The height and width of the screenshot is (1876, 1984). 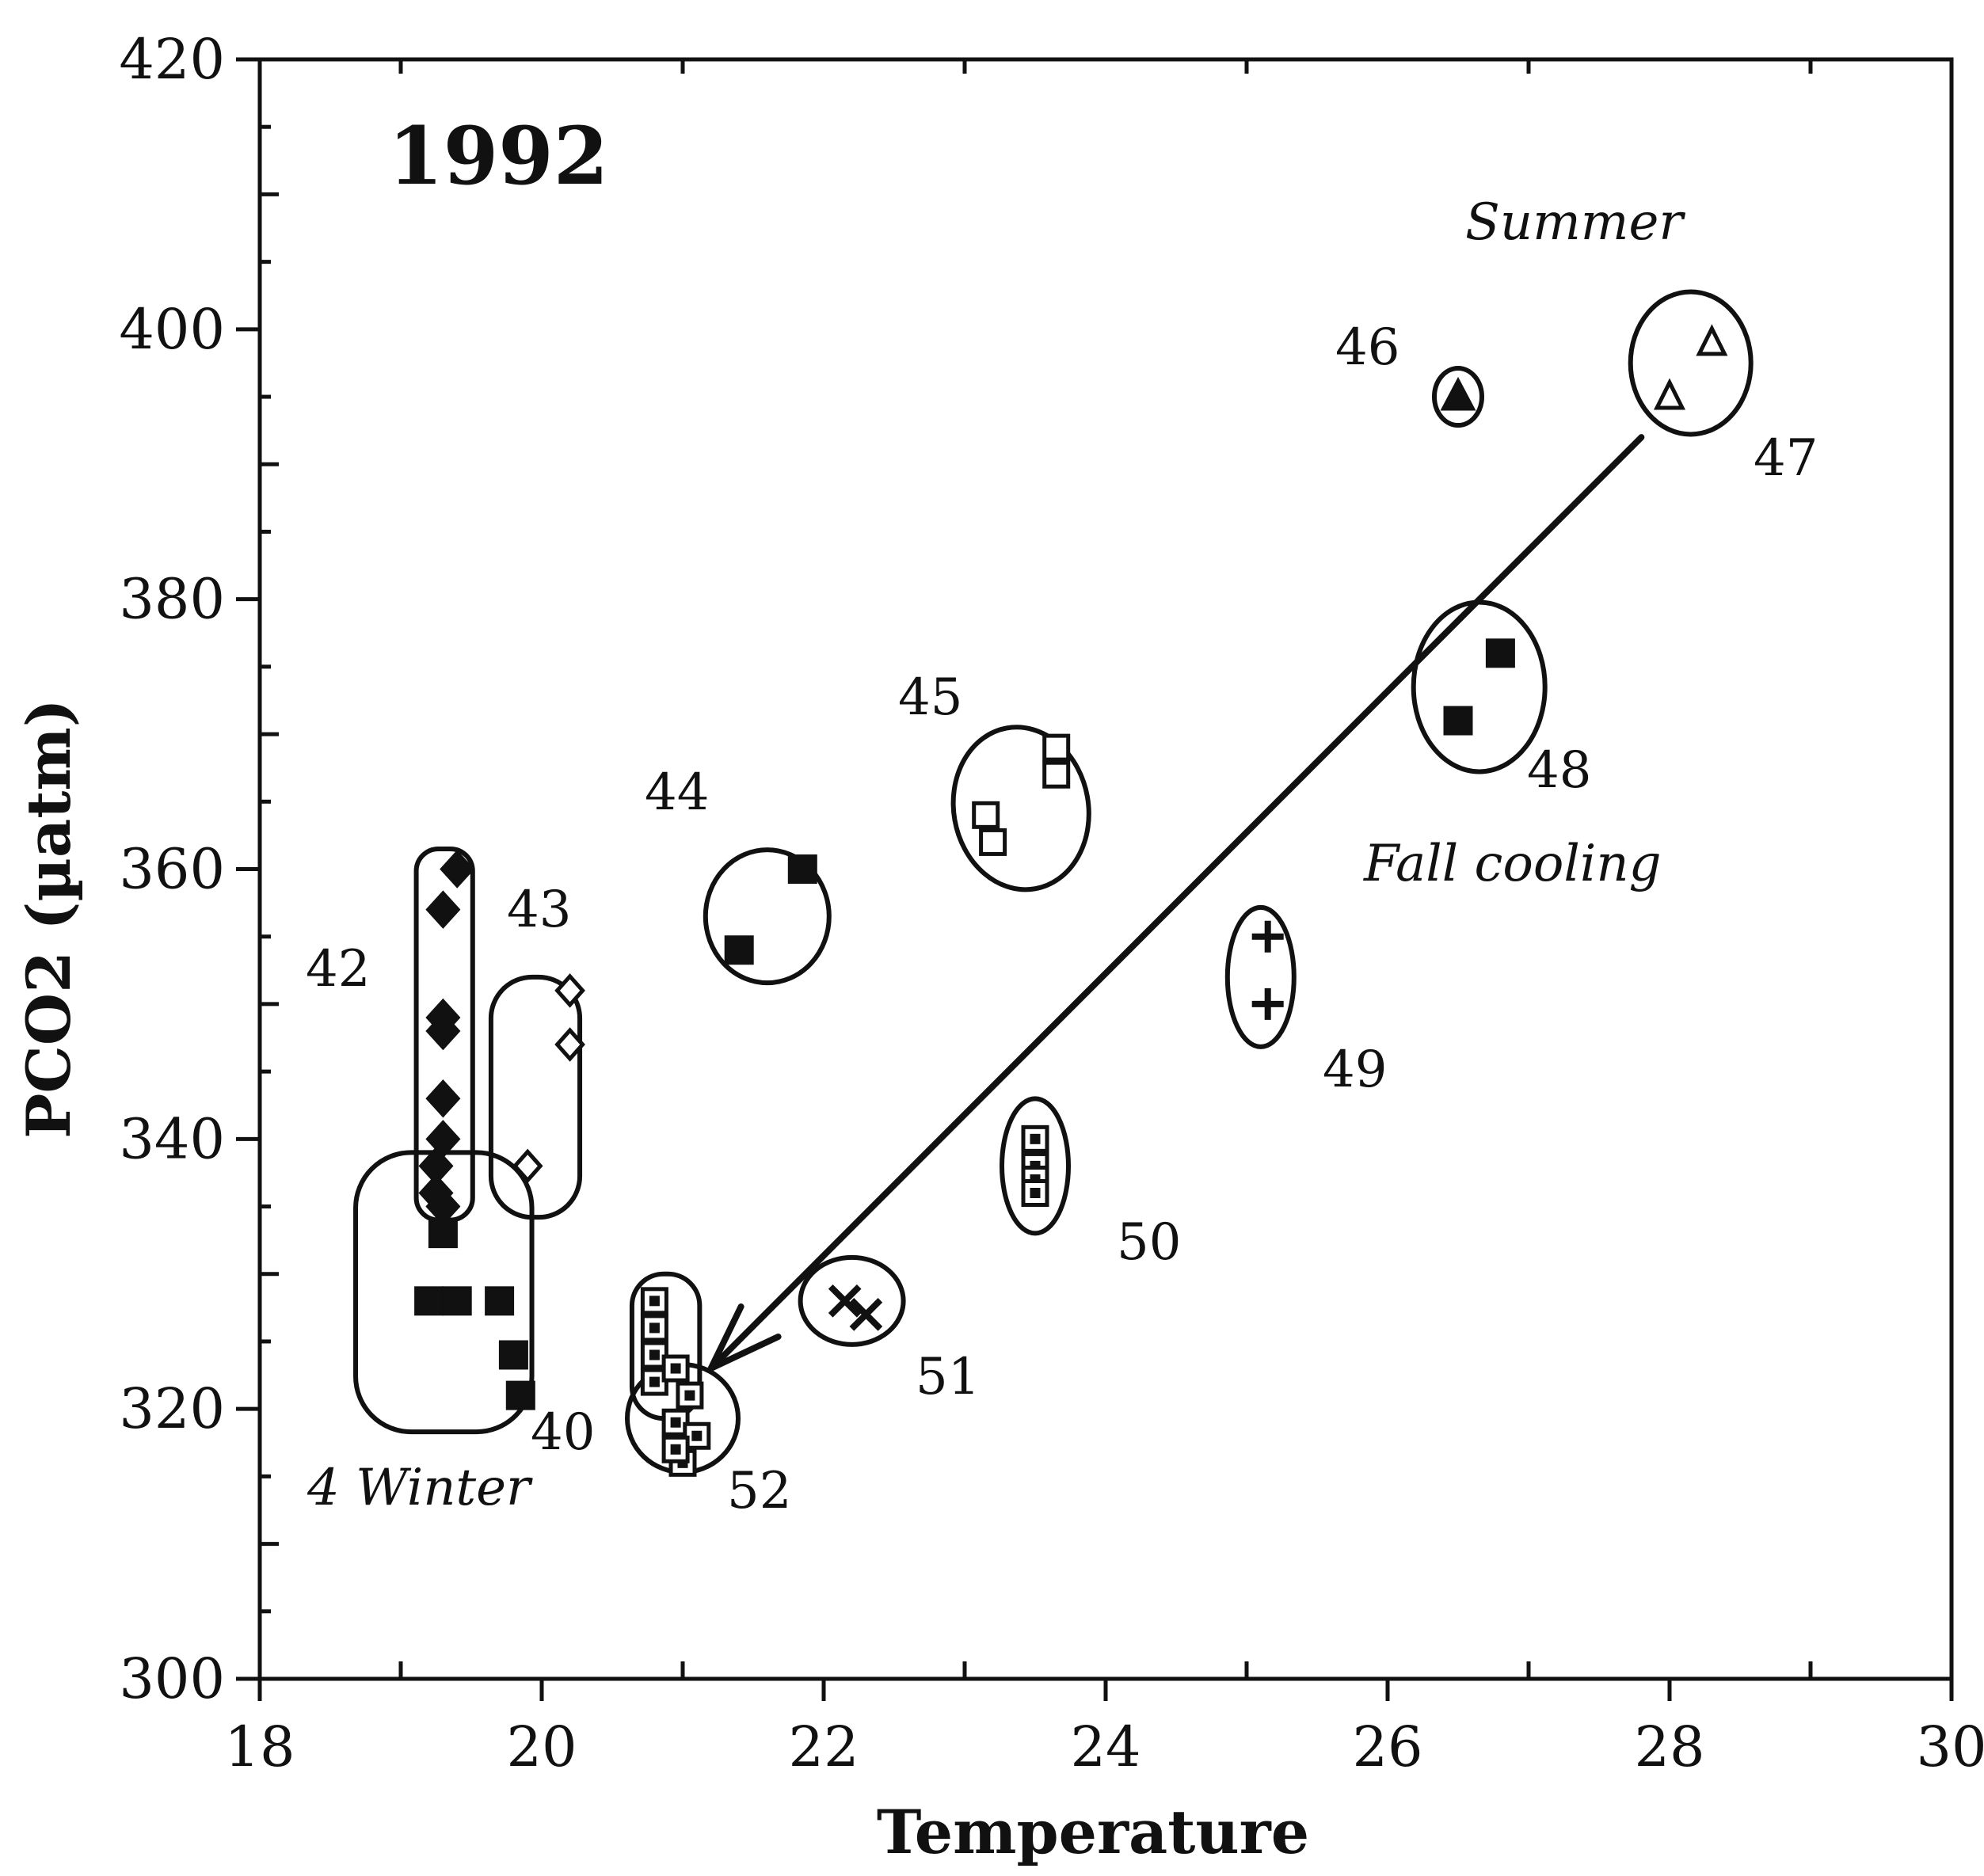 What do you see at coordinates (260, 1747) in the screenshot?
I see `x-tick-label: 18` at bounding box center [260, 1747].